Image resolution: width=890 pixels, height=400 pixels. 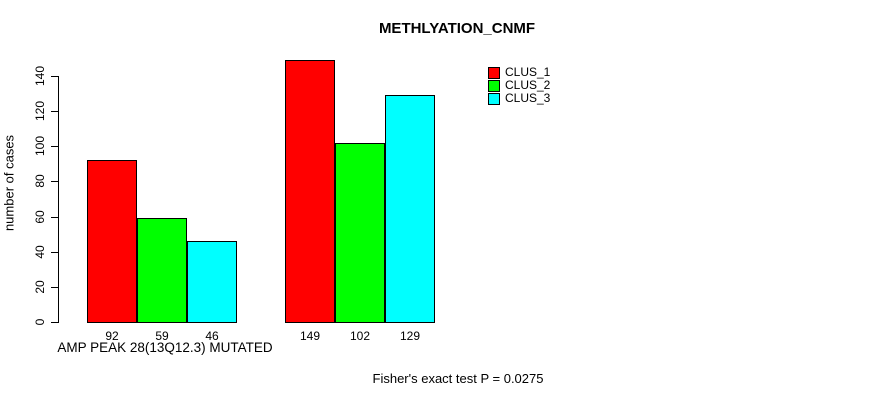 What do you see at coordinates (112, 336) in the screenshot?
I see `bar-value-label: 92` at bounding box center [112, 336].